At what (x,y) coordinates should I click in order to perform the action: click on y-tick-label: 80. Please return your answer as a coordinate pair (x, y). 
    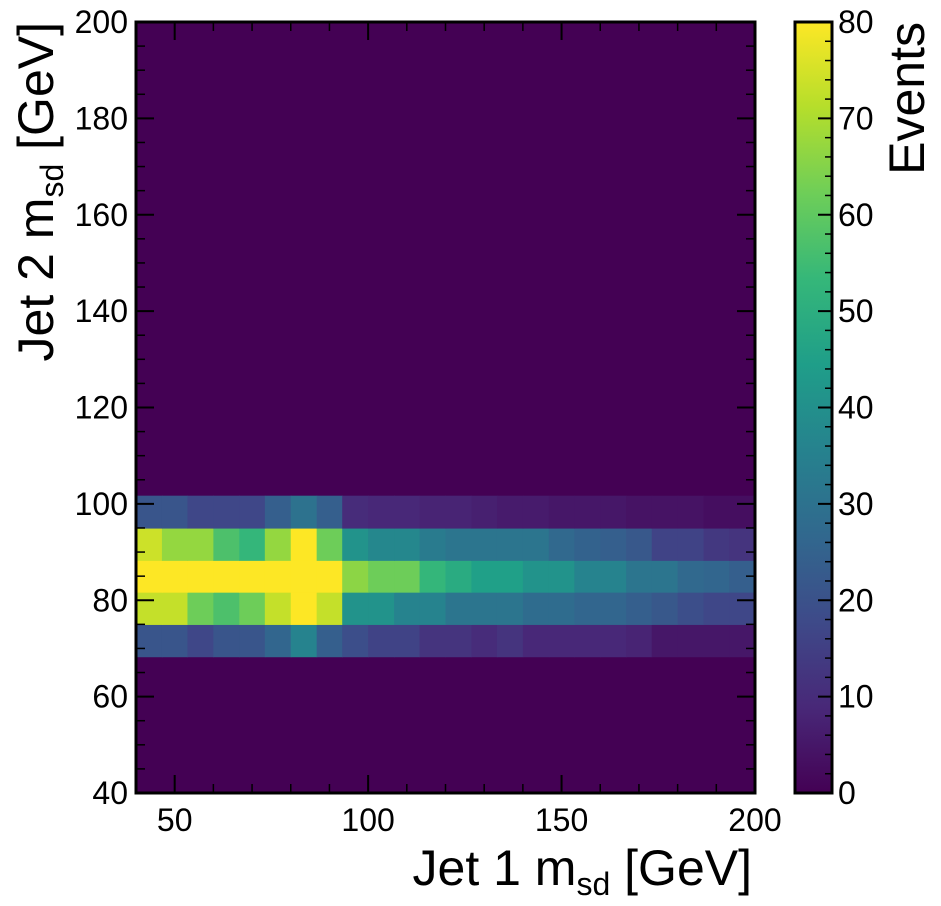
    Looking at the image, I should click on (110, 600).